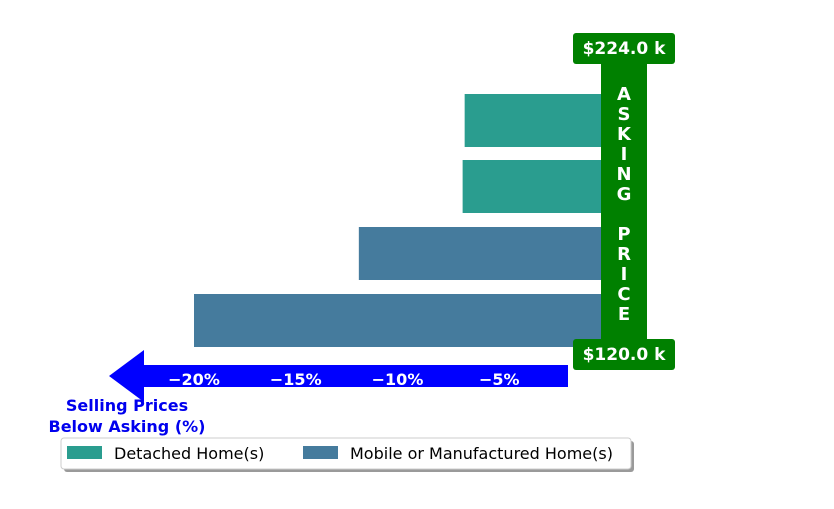 Image resolution: width=834 pixels, height=509 pixels. Describe the element at coordinates (127, 426) in the screenshot. I see `x-axis-label-line-2: Below Asking (%)` at that location.